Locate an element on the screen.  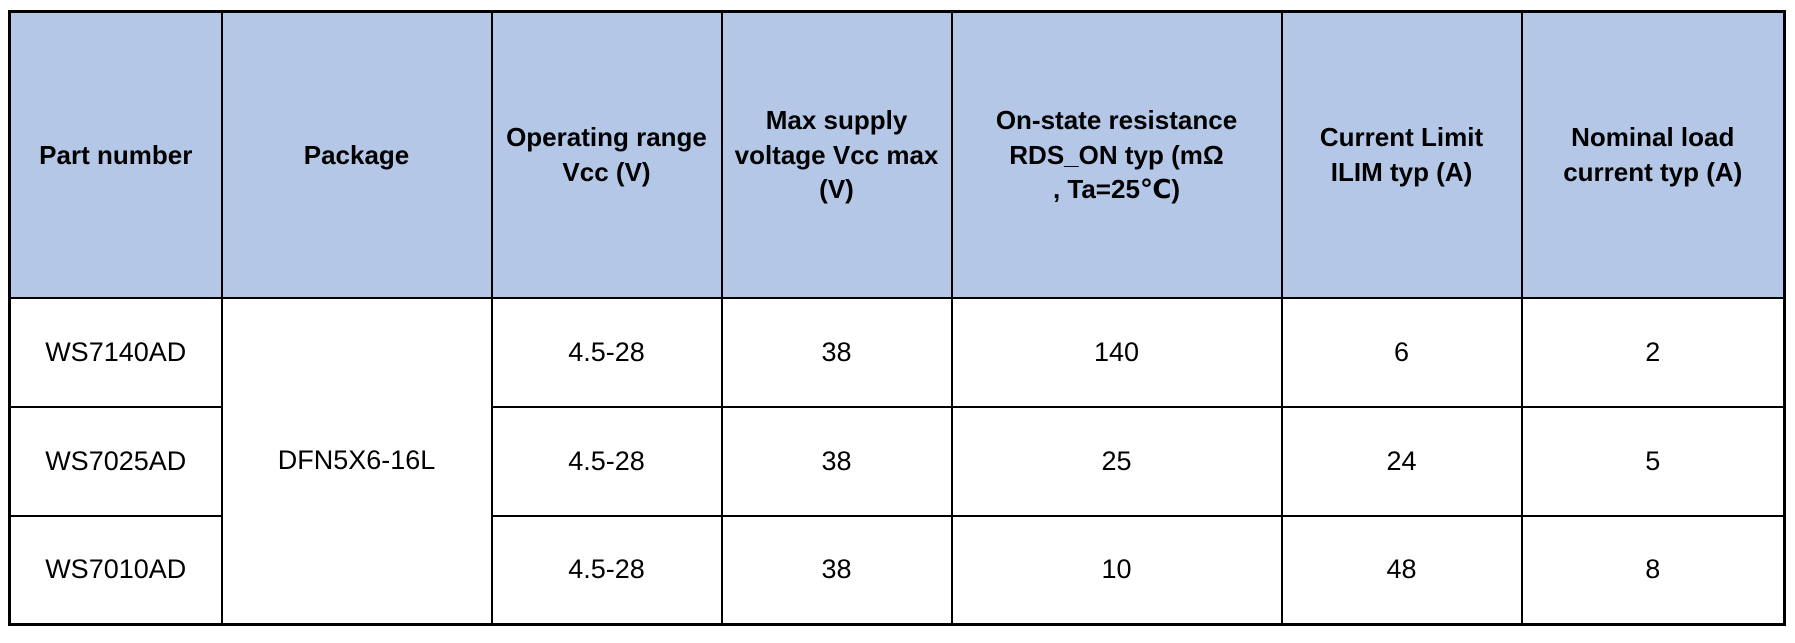
header-part-number: Part number is located at coordinates (115, 154).